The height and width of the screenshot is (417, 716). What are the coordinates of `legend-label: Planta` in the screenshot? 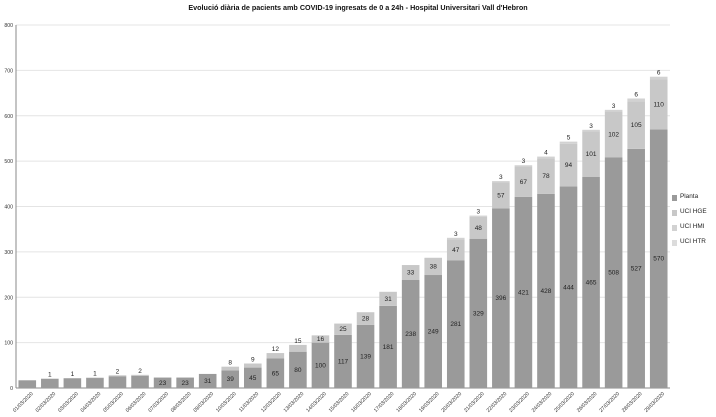 It's located at (689, 196).